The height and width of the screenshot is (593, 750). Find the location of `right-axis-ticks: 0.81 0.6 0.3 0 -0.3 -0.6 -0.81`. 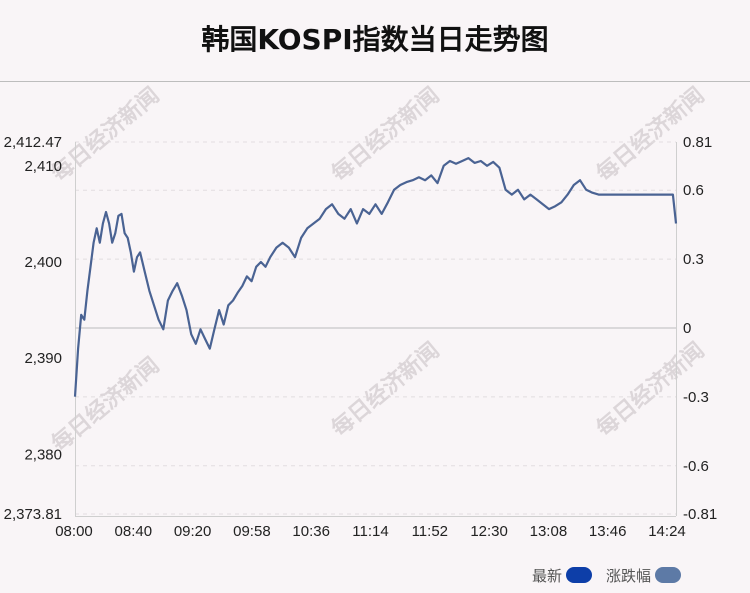

right-axis-ticks: 0.81 0.6 0.3 0 -0.3 -0.6 -0.81 is located at coordinates (700, 328).